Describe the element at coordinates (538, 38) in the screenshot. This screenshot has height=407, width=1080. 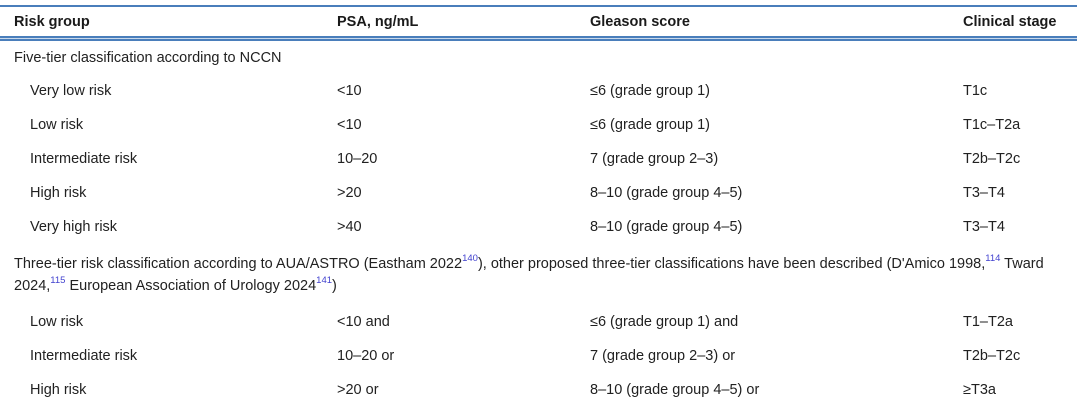
I see `header-separator-rule` at that location.